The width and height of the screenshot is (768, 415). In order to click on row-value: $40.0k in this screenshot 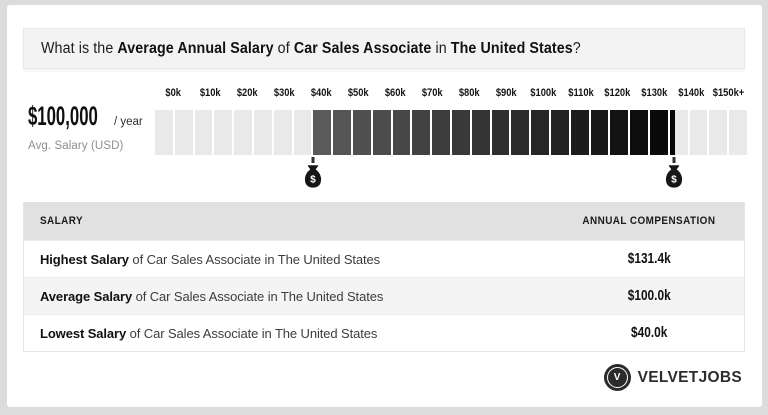, I will do `click(649, 333)`.